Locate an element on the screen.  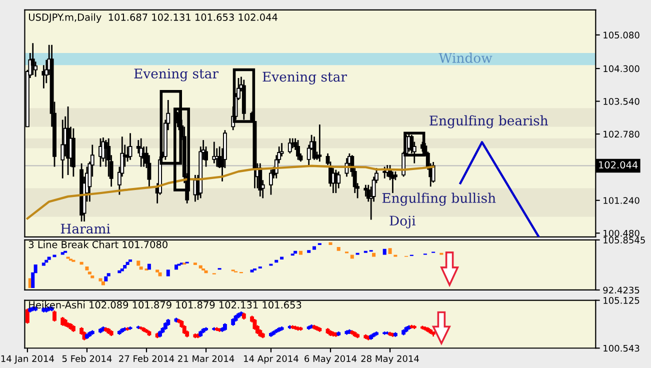
x-tick-label: 6 May 2014 is located at coordinates (330, 359).